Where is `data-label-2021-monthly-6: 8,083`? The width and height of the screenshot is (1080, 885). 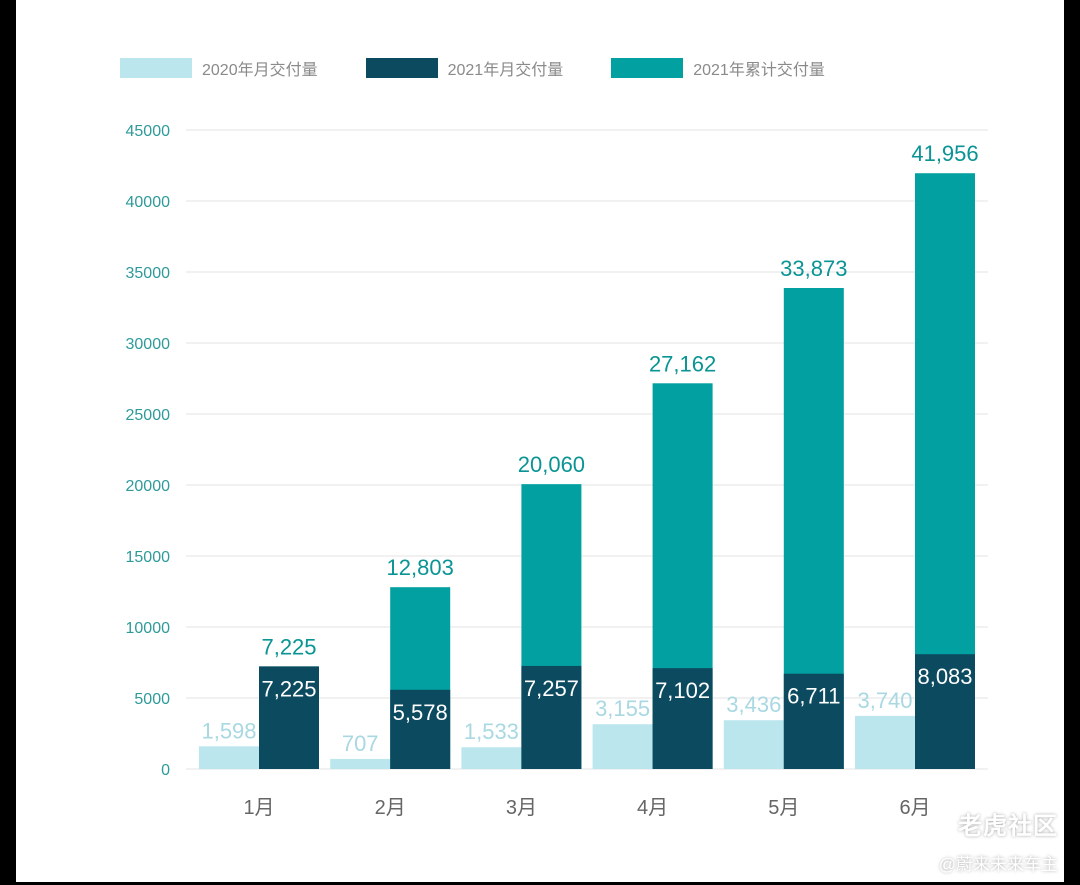 data-label-2021-monthly-6: 8,083 is located at coordinates (944, 676).